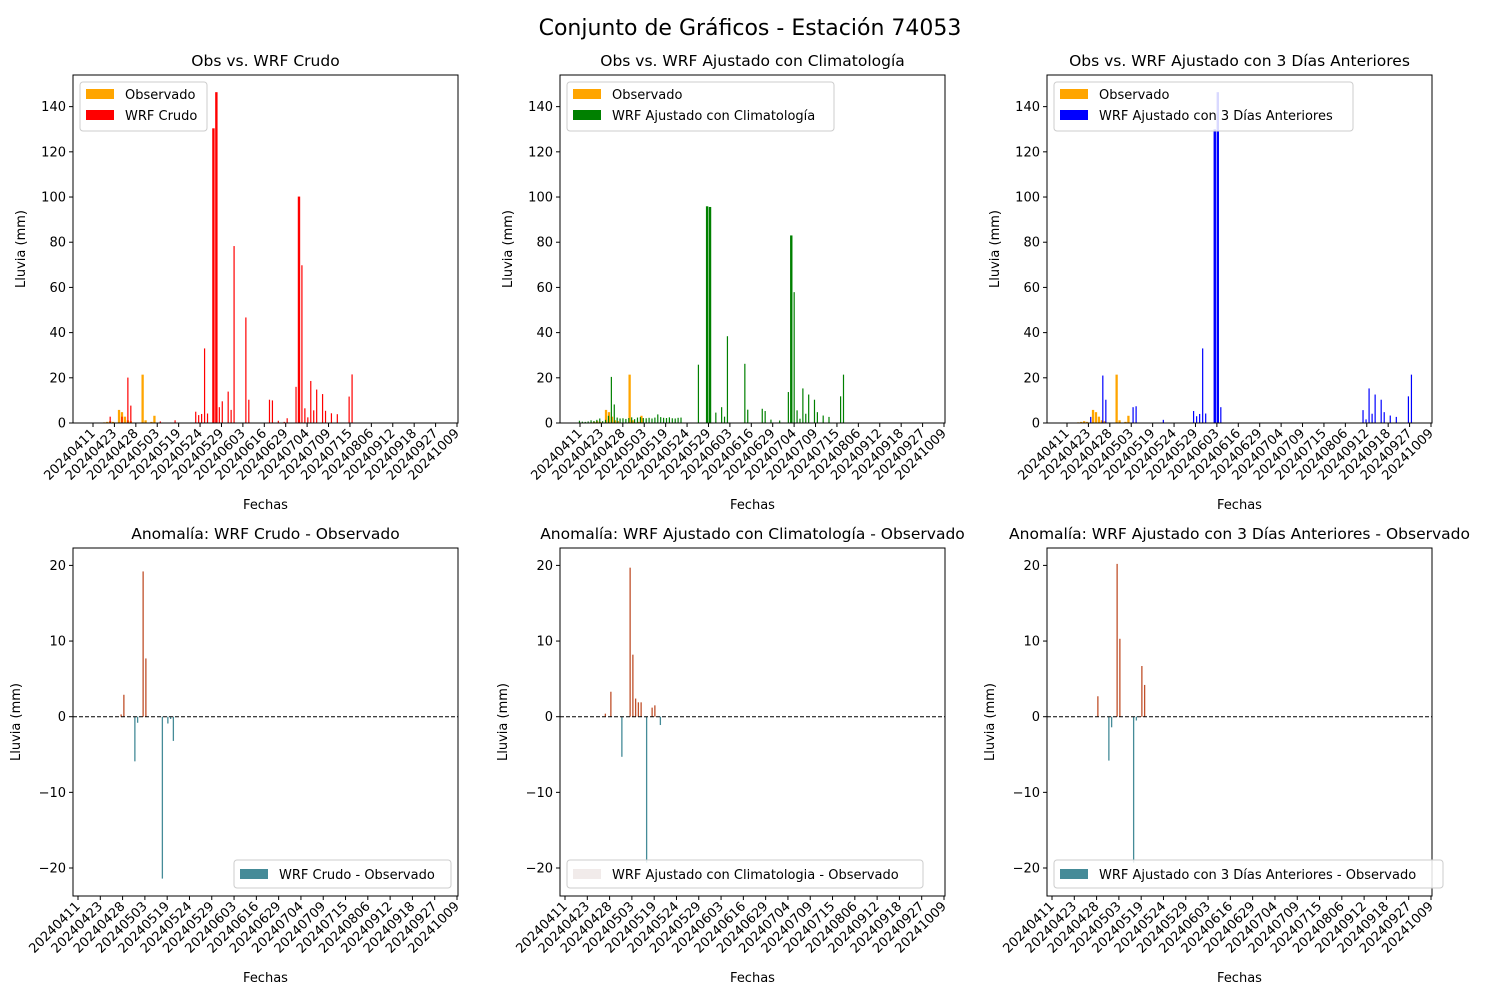 Image resolution: width=1500 pixels, height=1000 pixels. What do you see at coordinates (143, 106) in the screenshot?
I see `legend: Observado WRF Crudo` at bounding box center [143, 106].